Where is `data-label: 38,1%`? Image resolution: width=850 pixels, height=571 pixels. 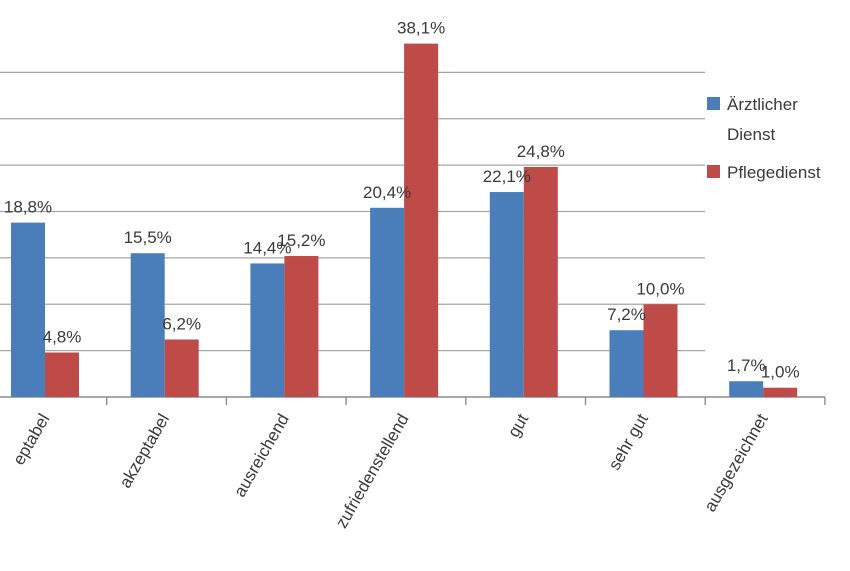 data-label: 38,1% is located at coordinates (421, 28).